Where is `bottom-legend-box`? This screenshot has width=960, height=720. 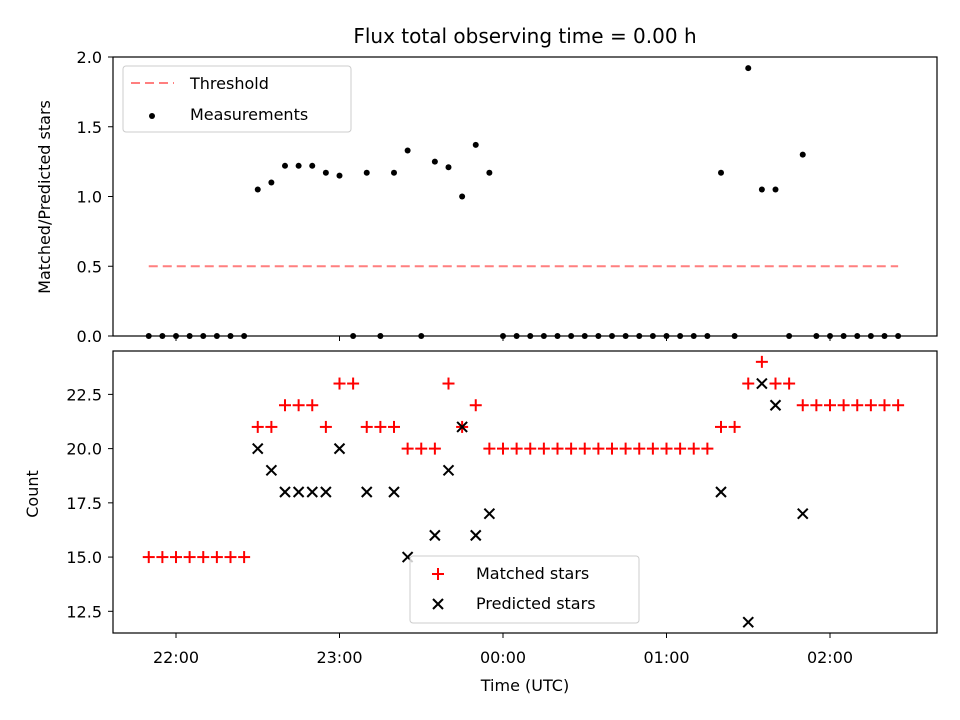
bottom-legend-box is located at coordinates (524, 589).